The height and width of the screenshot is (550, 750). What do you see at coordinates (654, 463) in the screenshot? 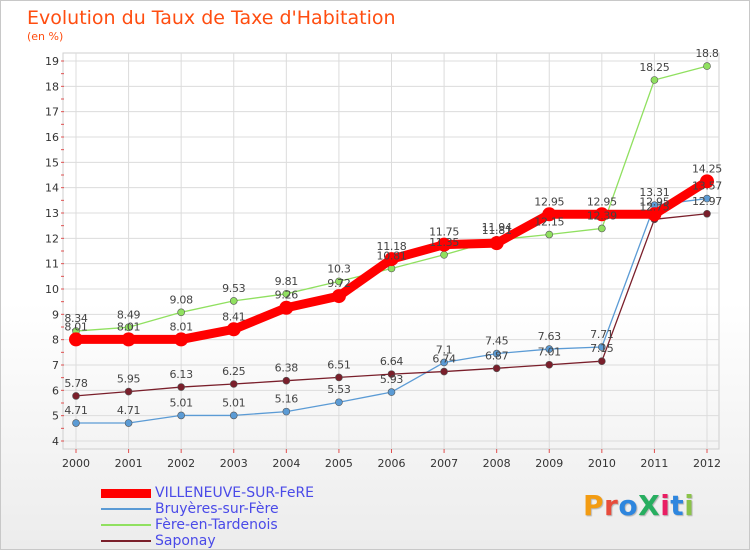
I see `x-tick-label: 2011` at bounding box center [654, 463].